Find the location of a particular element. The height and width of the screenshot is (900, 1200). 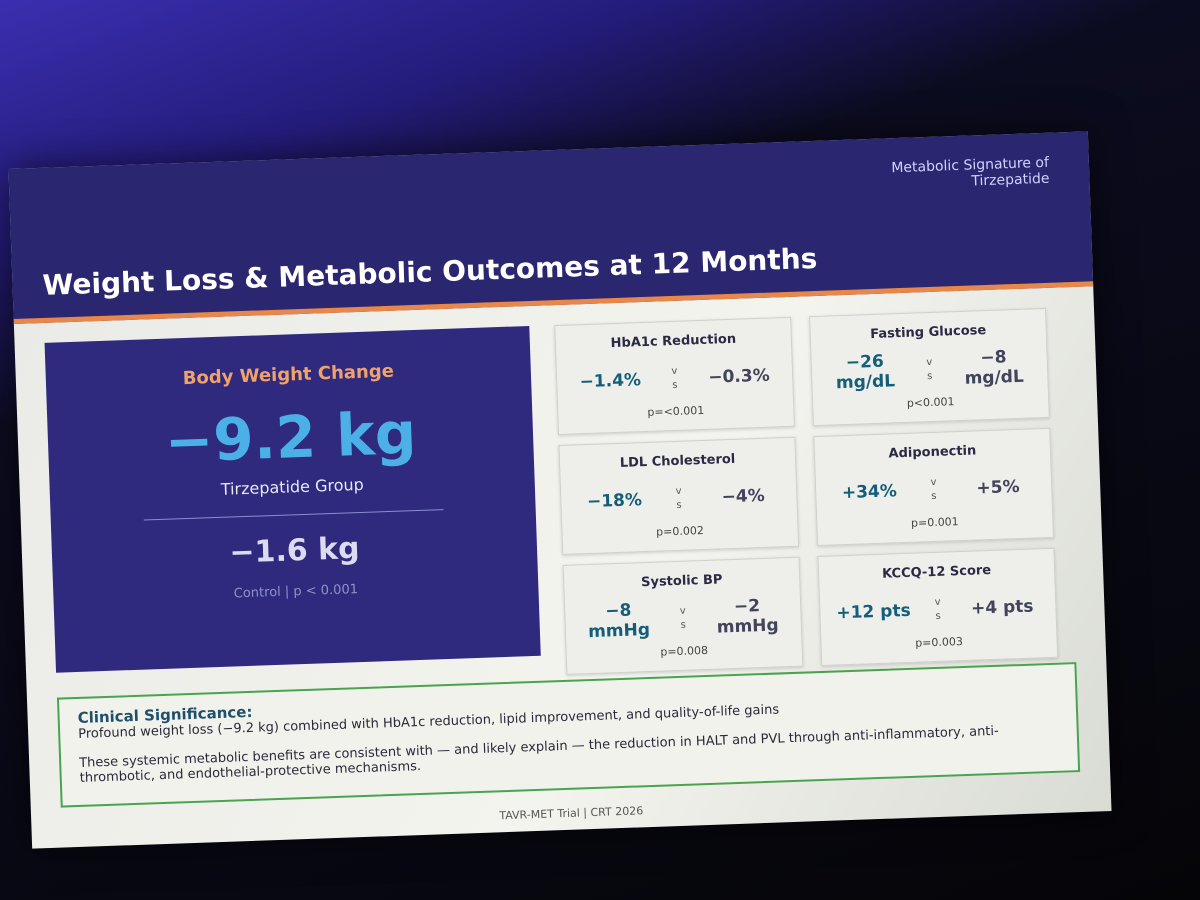

metric-card: Systolic BP −8 mmHg vs −2 mmHg p=0.008 is located at coordinates (683, 615).